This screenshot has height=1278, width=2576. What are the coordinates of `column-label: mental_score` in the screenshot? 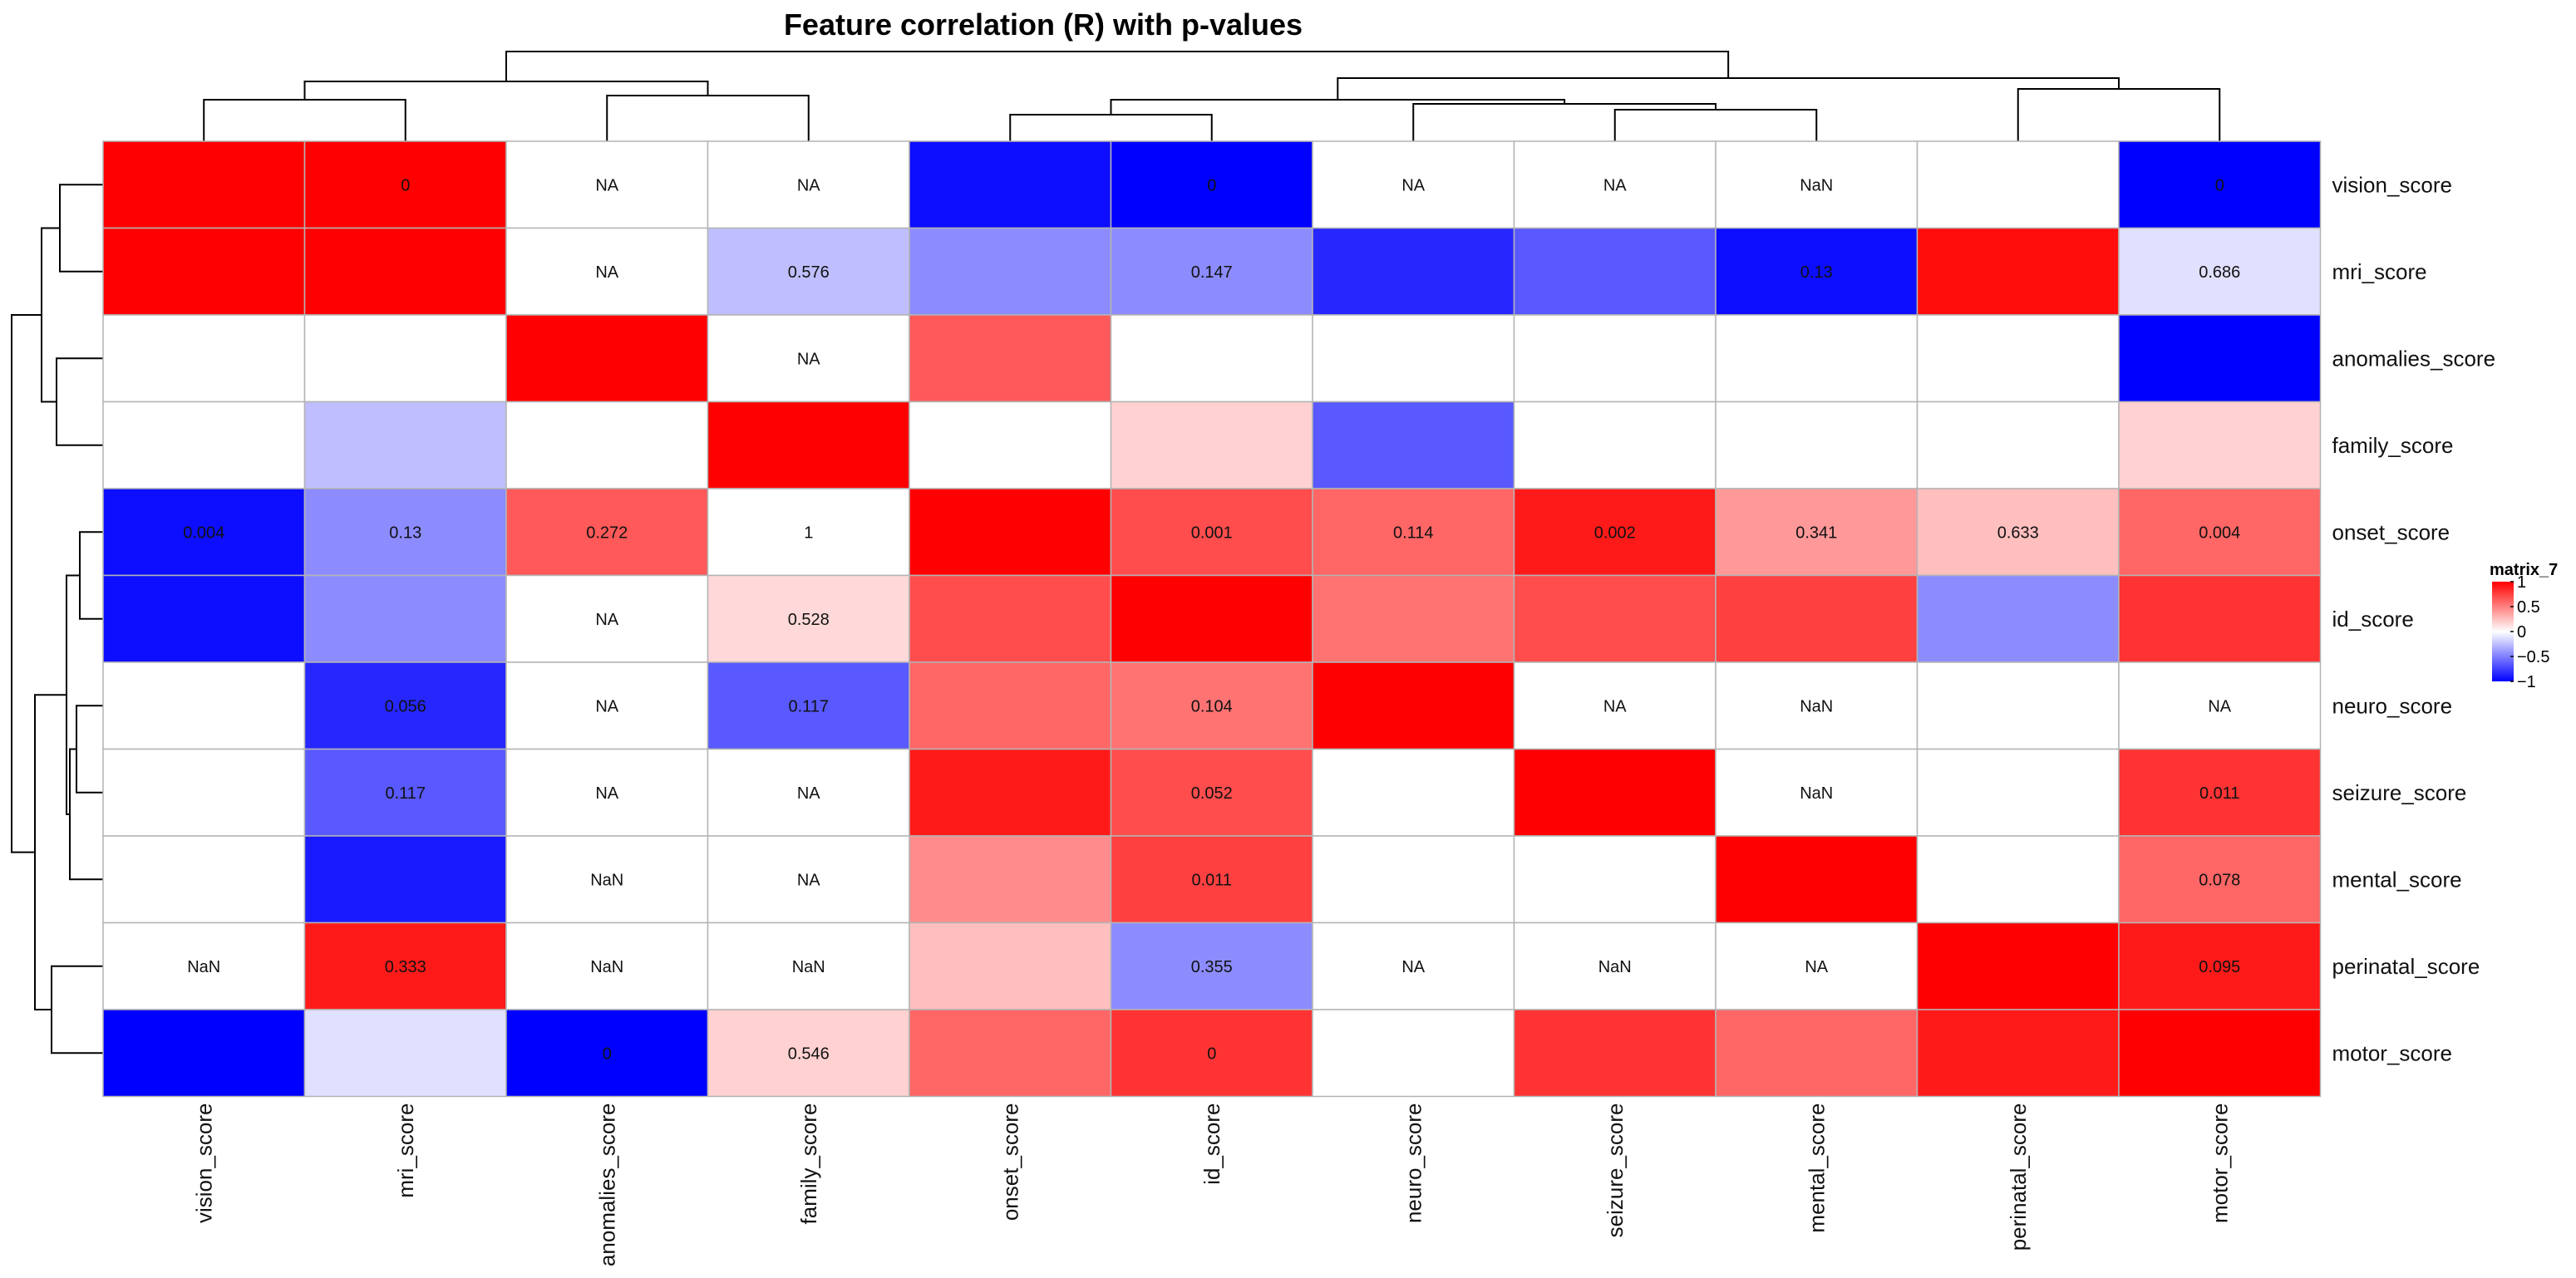 It's located at (1816, 1168).